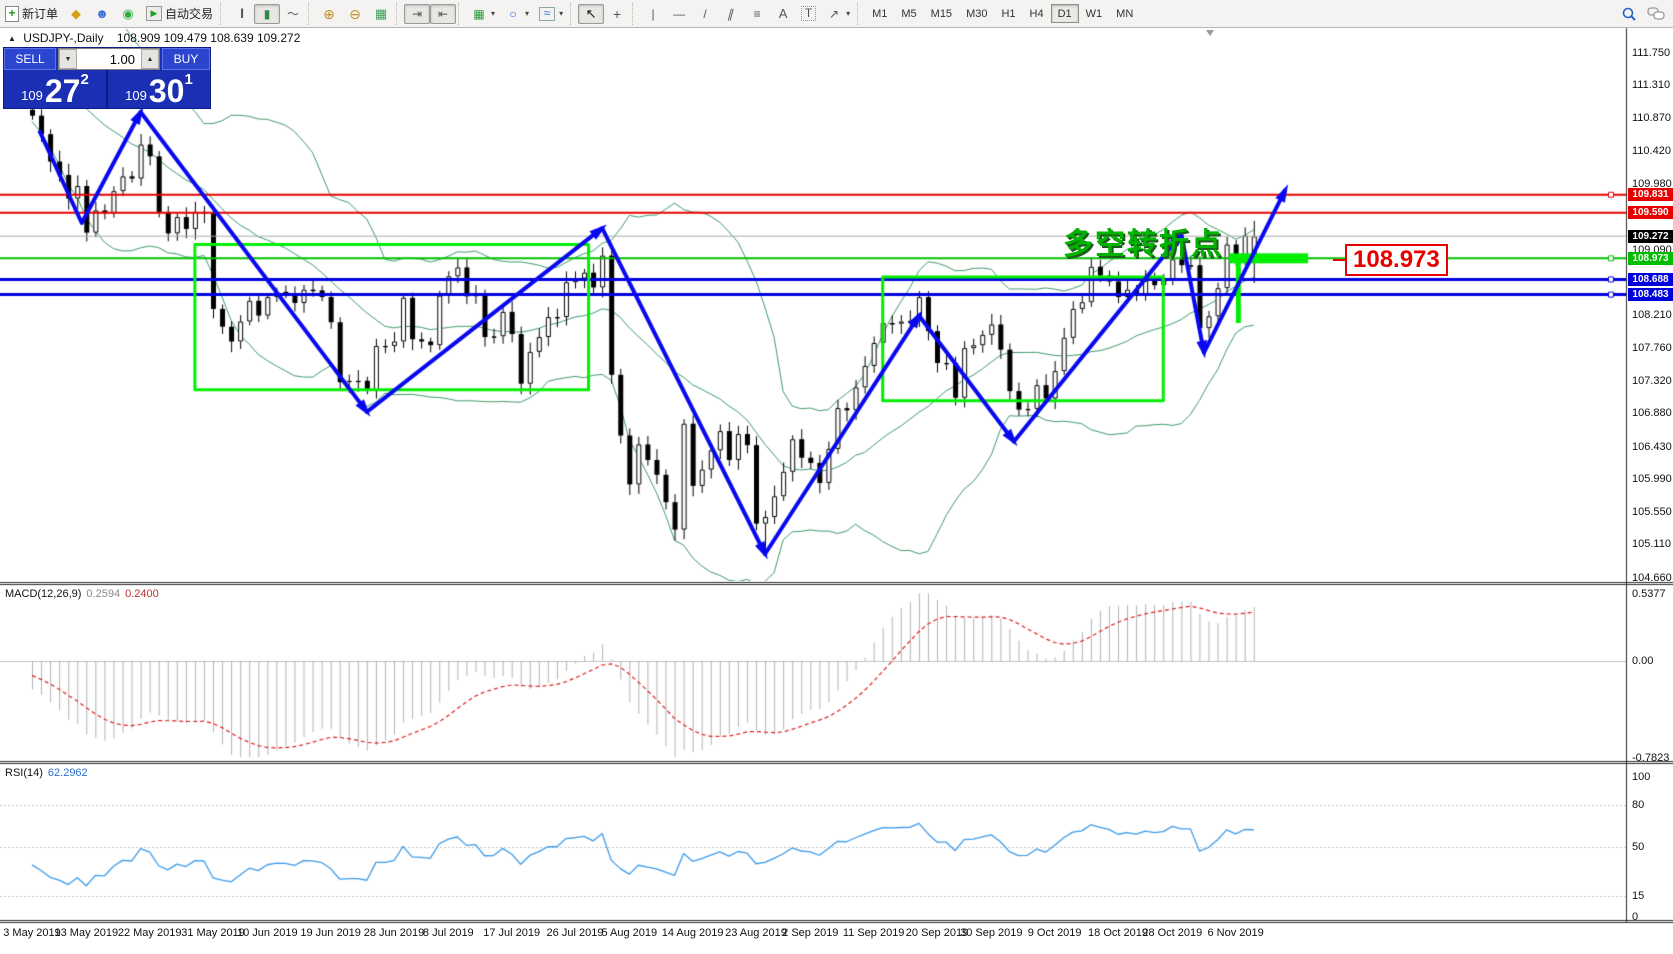 This screenshot has width=1673, height=954. I want to click on autotrade-button: ▶ 自动交易, so click(179, 14).